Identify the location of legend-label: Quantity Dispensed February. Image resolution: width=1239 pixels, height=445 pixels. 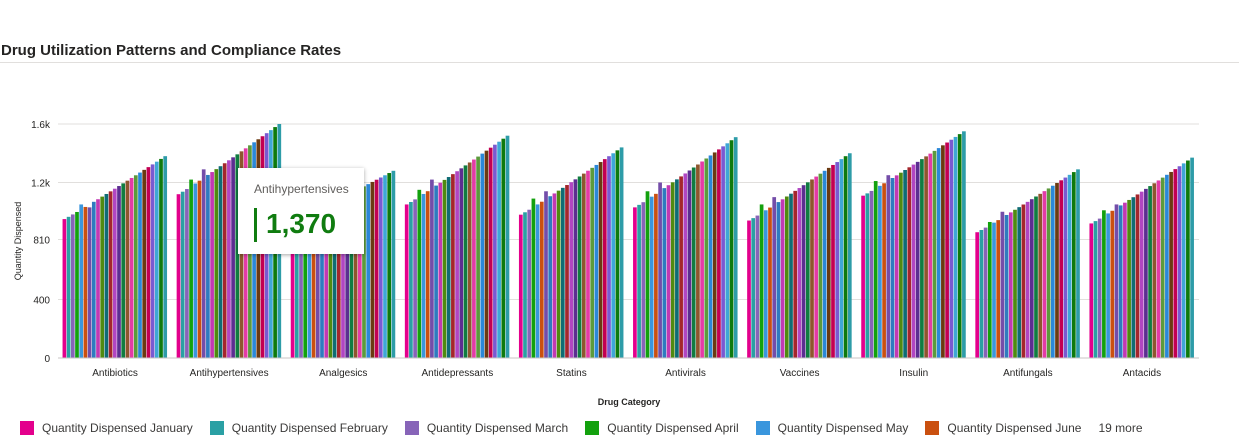
(309, 428).